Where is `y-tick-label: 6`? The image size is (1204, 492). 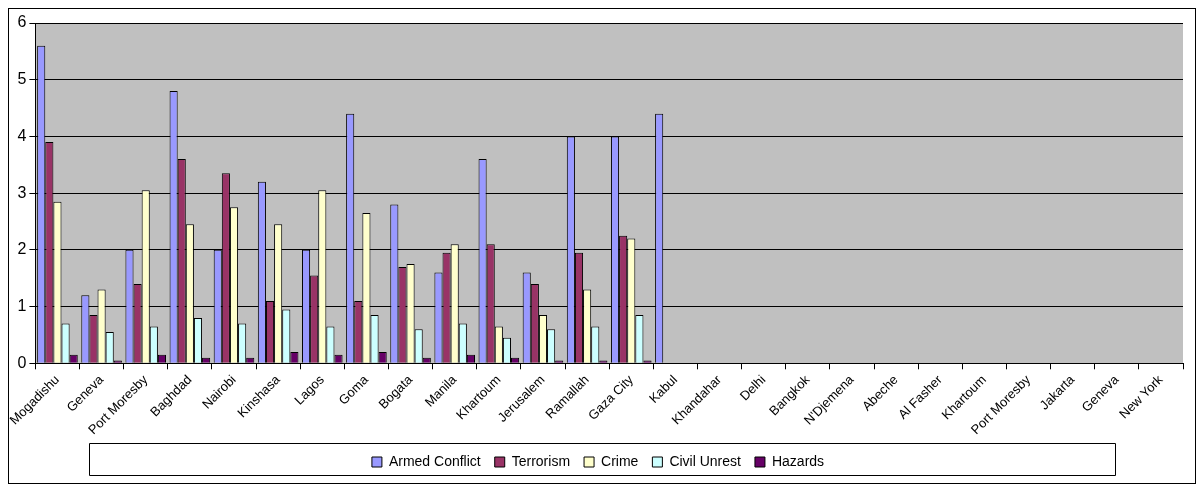
y-tick-label: 6 is located at coordinates (22, 22).